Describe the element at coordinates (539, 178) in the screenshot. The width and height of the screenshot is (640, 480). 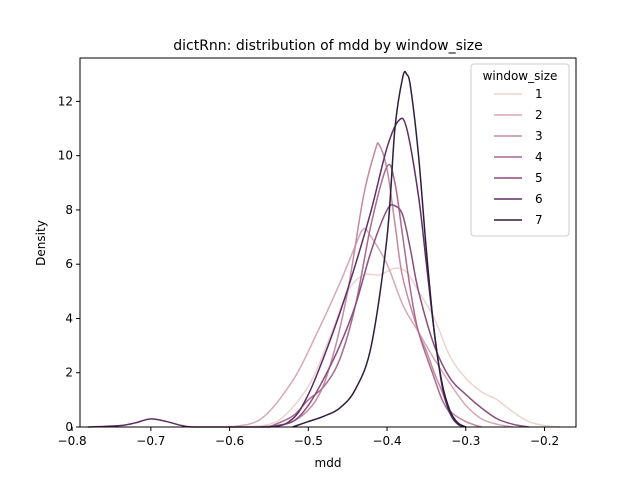
I see `legend-label-5: 5` at that location.